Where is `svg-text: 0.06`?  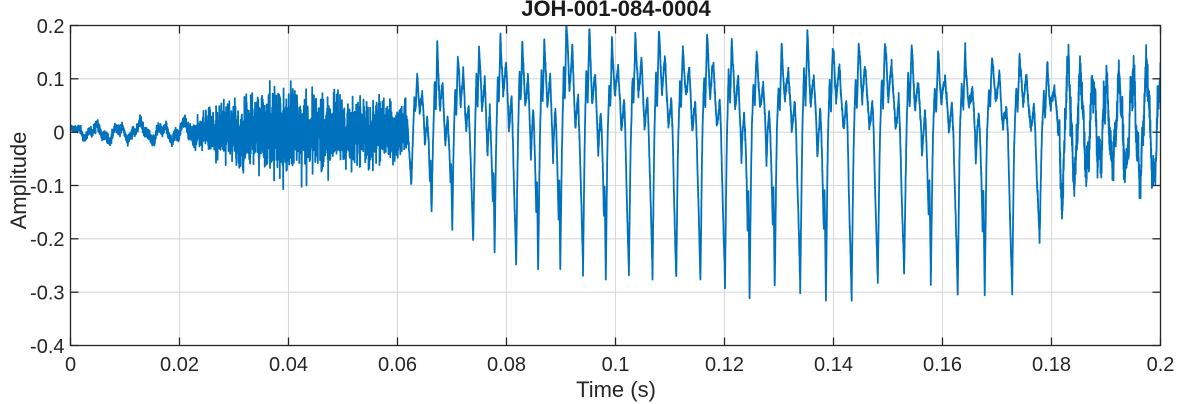
svg-text: 0.06 is located at coordinates (397, 365).